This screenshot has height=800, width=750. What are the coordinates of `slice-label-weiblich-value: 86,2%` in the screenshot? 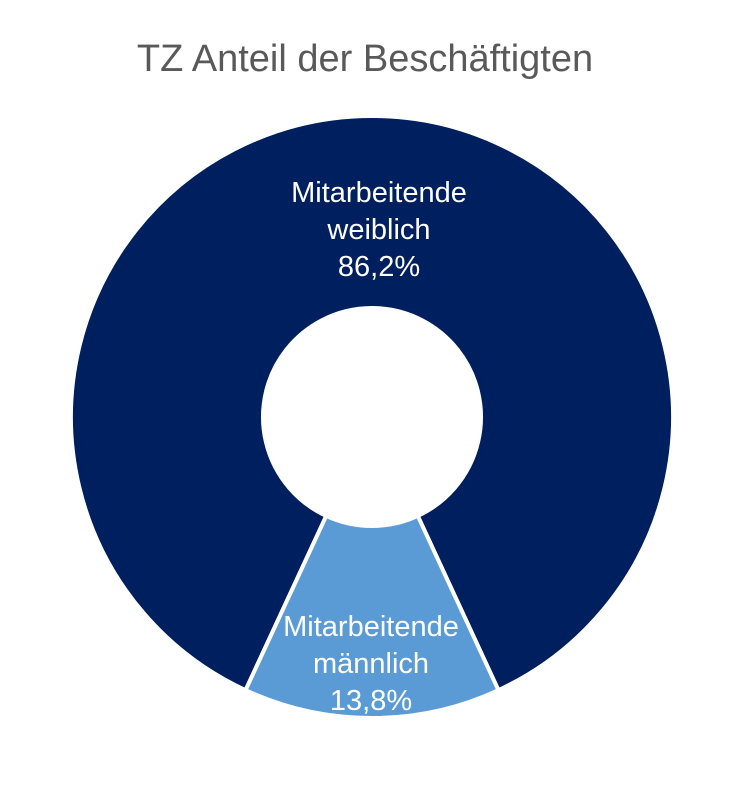 It's located at (379, 267).